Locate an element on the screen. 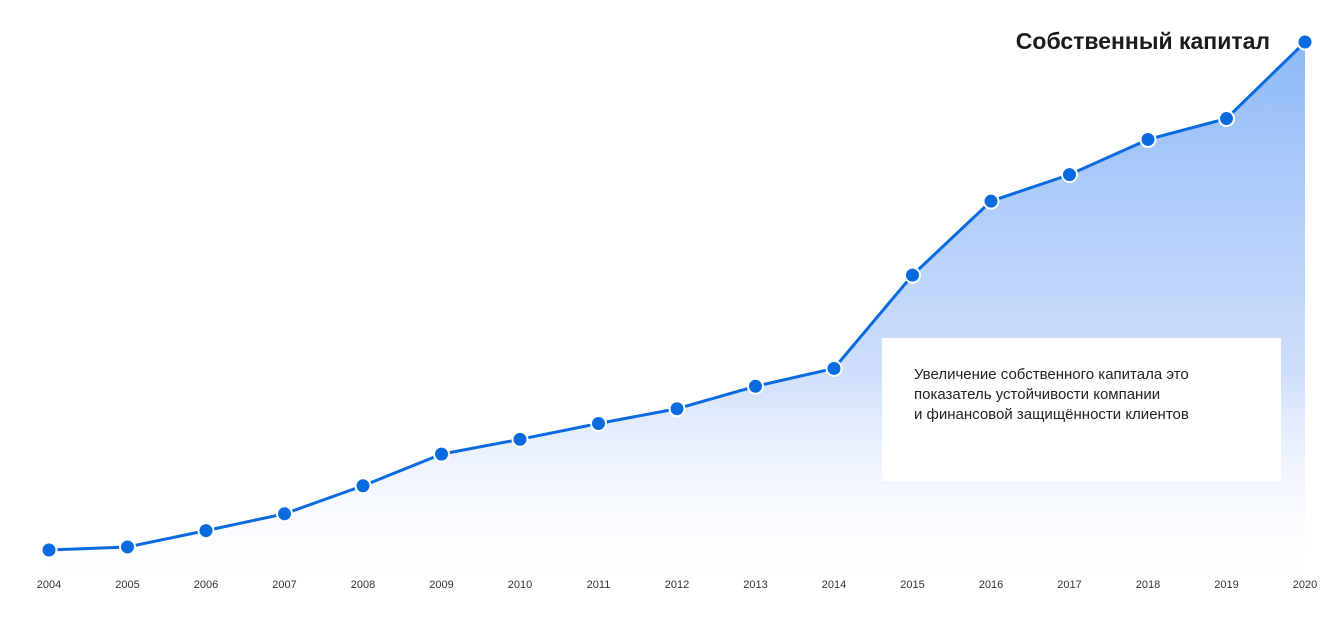 This screenshot has width=1342, height=634. x-tick-label: 2007 is located at coordinates (284, 585).